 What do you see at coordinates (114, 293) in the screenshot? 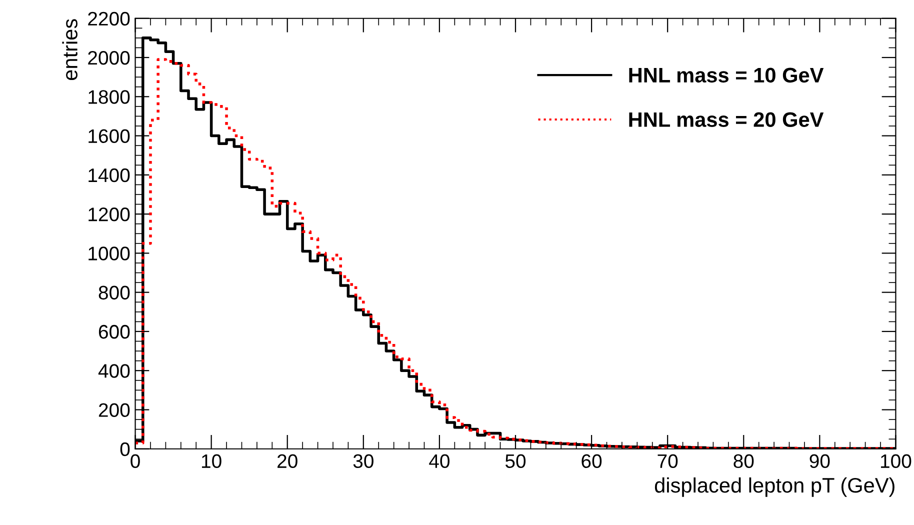
I see `y-tick-label: 800` at bounding box center [114, 293].